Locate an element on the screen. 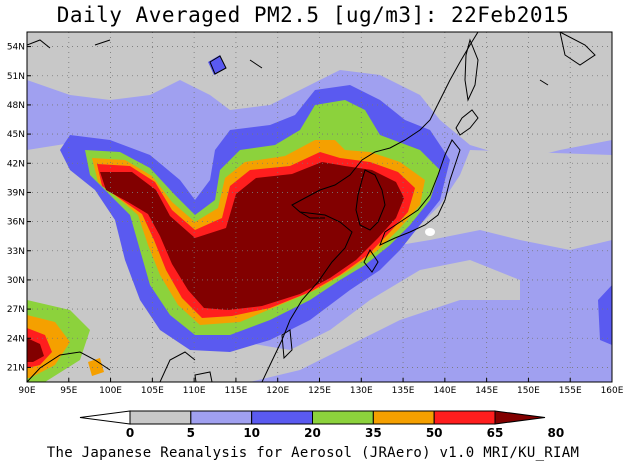  lat-tick-label: 27N is located at coordinates (16, 310).